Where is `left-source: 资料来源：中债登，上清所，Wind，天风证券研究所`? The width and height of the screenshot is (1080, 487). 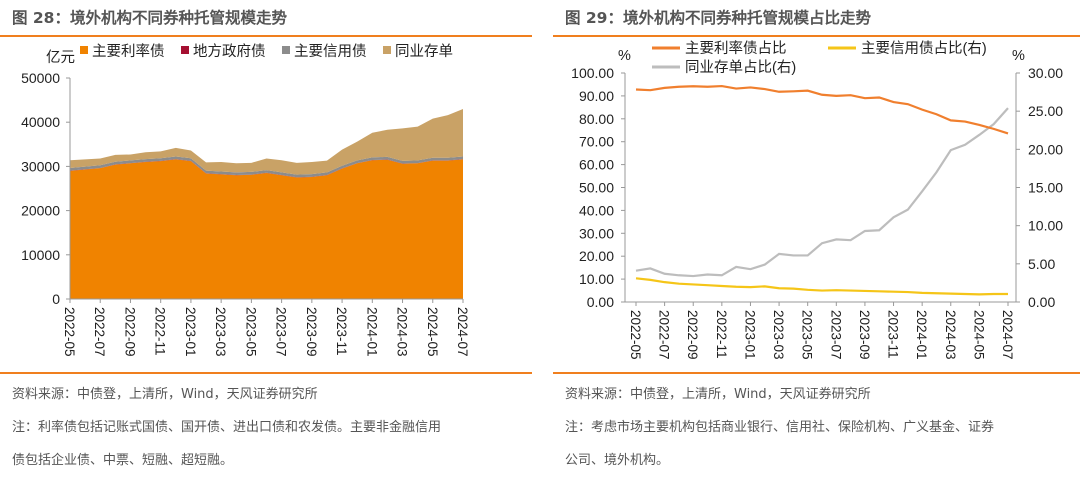
left-source: 资料来源：中债登，上清所，Wind，天风证券研究所 is located at coordinates (165, 394).